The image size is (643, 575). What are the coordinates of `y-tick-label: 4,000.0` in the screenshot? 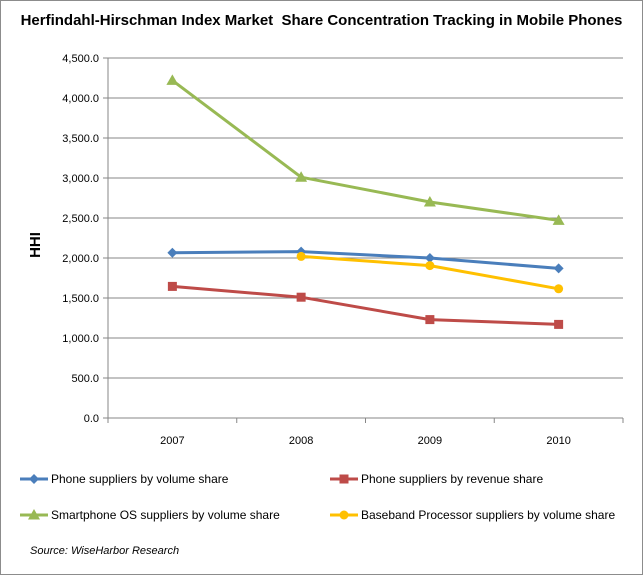 It's located at (80, 99).